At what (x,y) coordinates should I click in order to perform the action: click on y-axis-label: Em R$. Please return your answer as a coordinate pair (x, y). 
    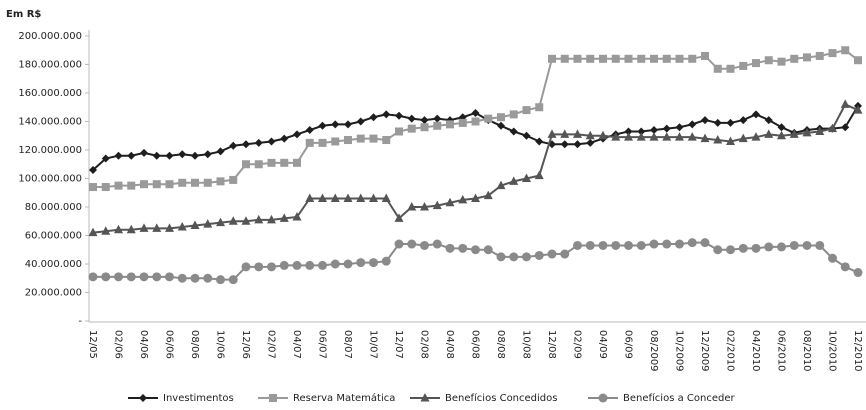
    Looking at the image, I should click on (23, 14).